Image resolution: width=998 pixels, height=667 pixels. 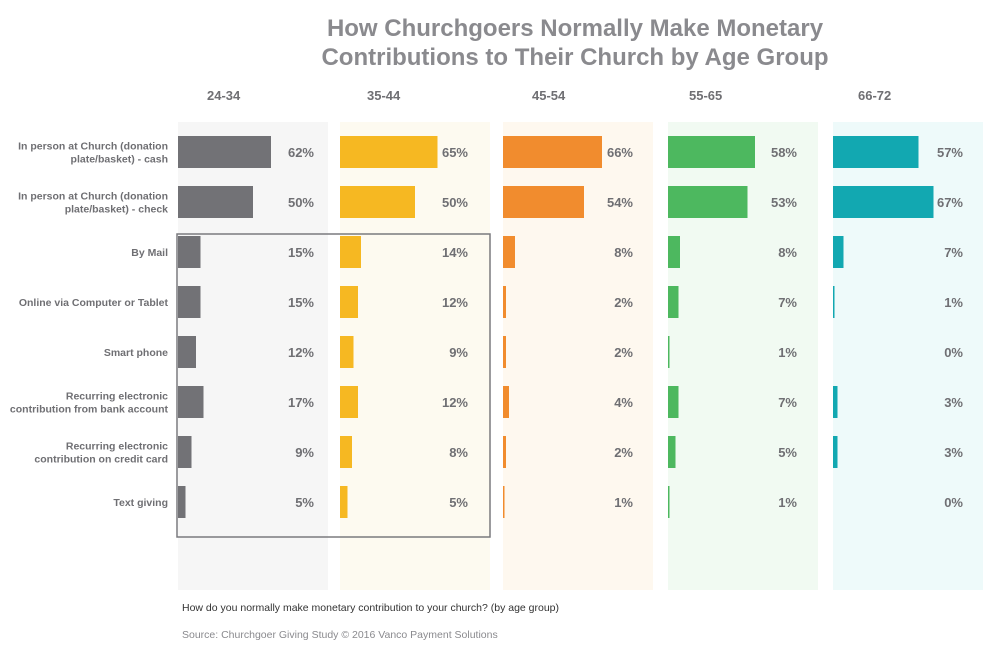 I want to click on value-label-24-34-row-3: 15%, so click(x=301, y=252).